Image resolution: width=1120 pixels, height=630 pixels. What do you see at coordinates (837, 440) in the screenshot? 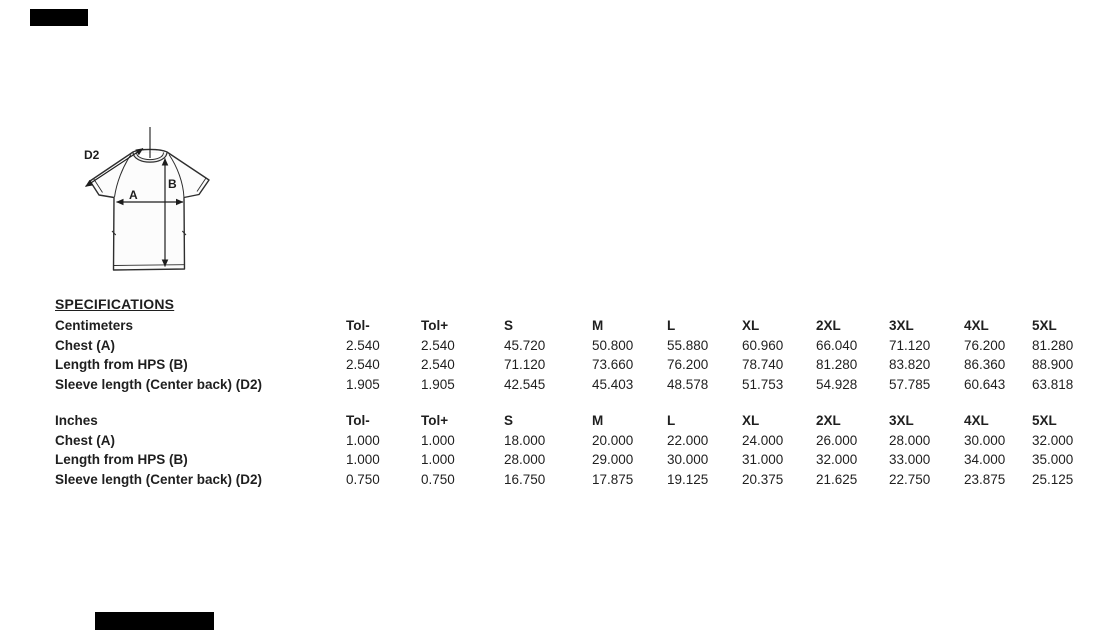
I see `value-cell: 26.000` at bounding box center [837, 440].